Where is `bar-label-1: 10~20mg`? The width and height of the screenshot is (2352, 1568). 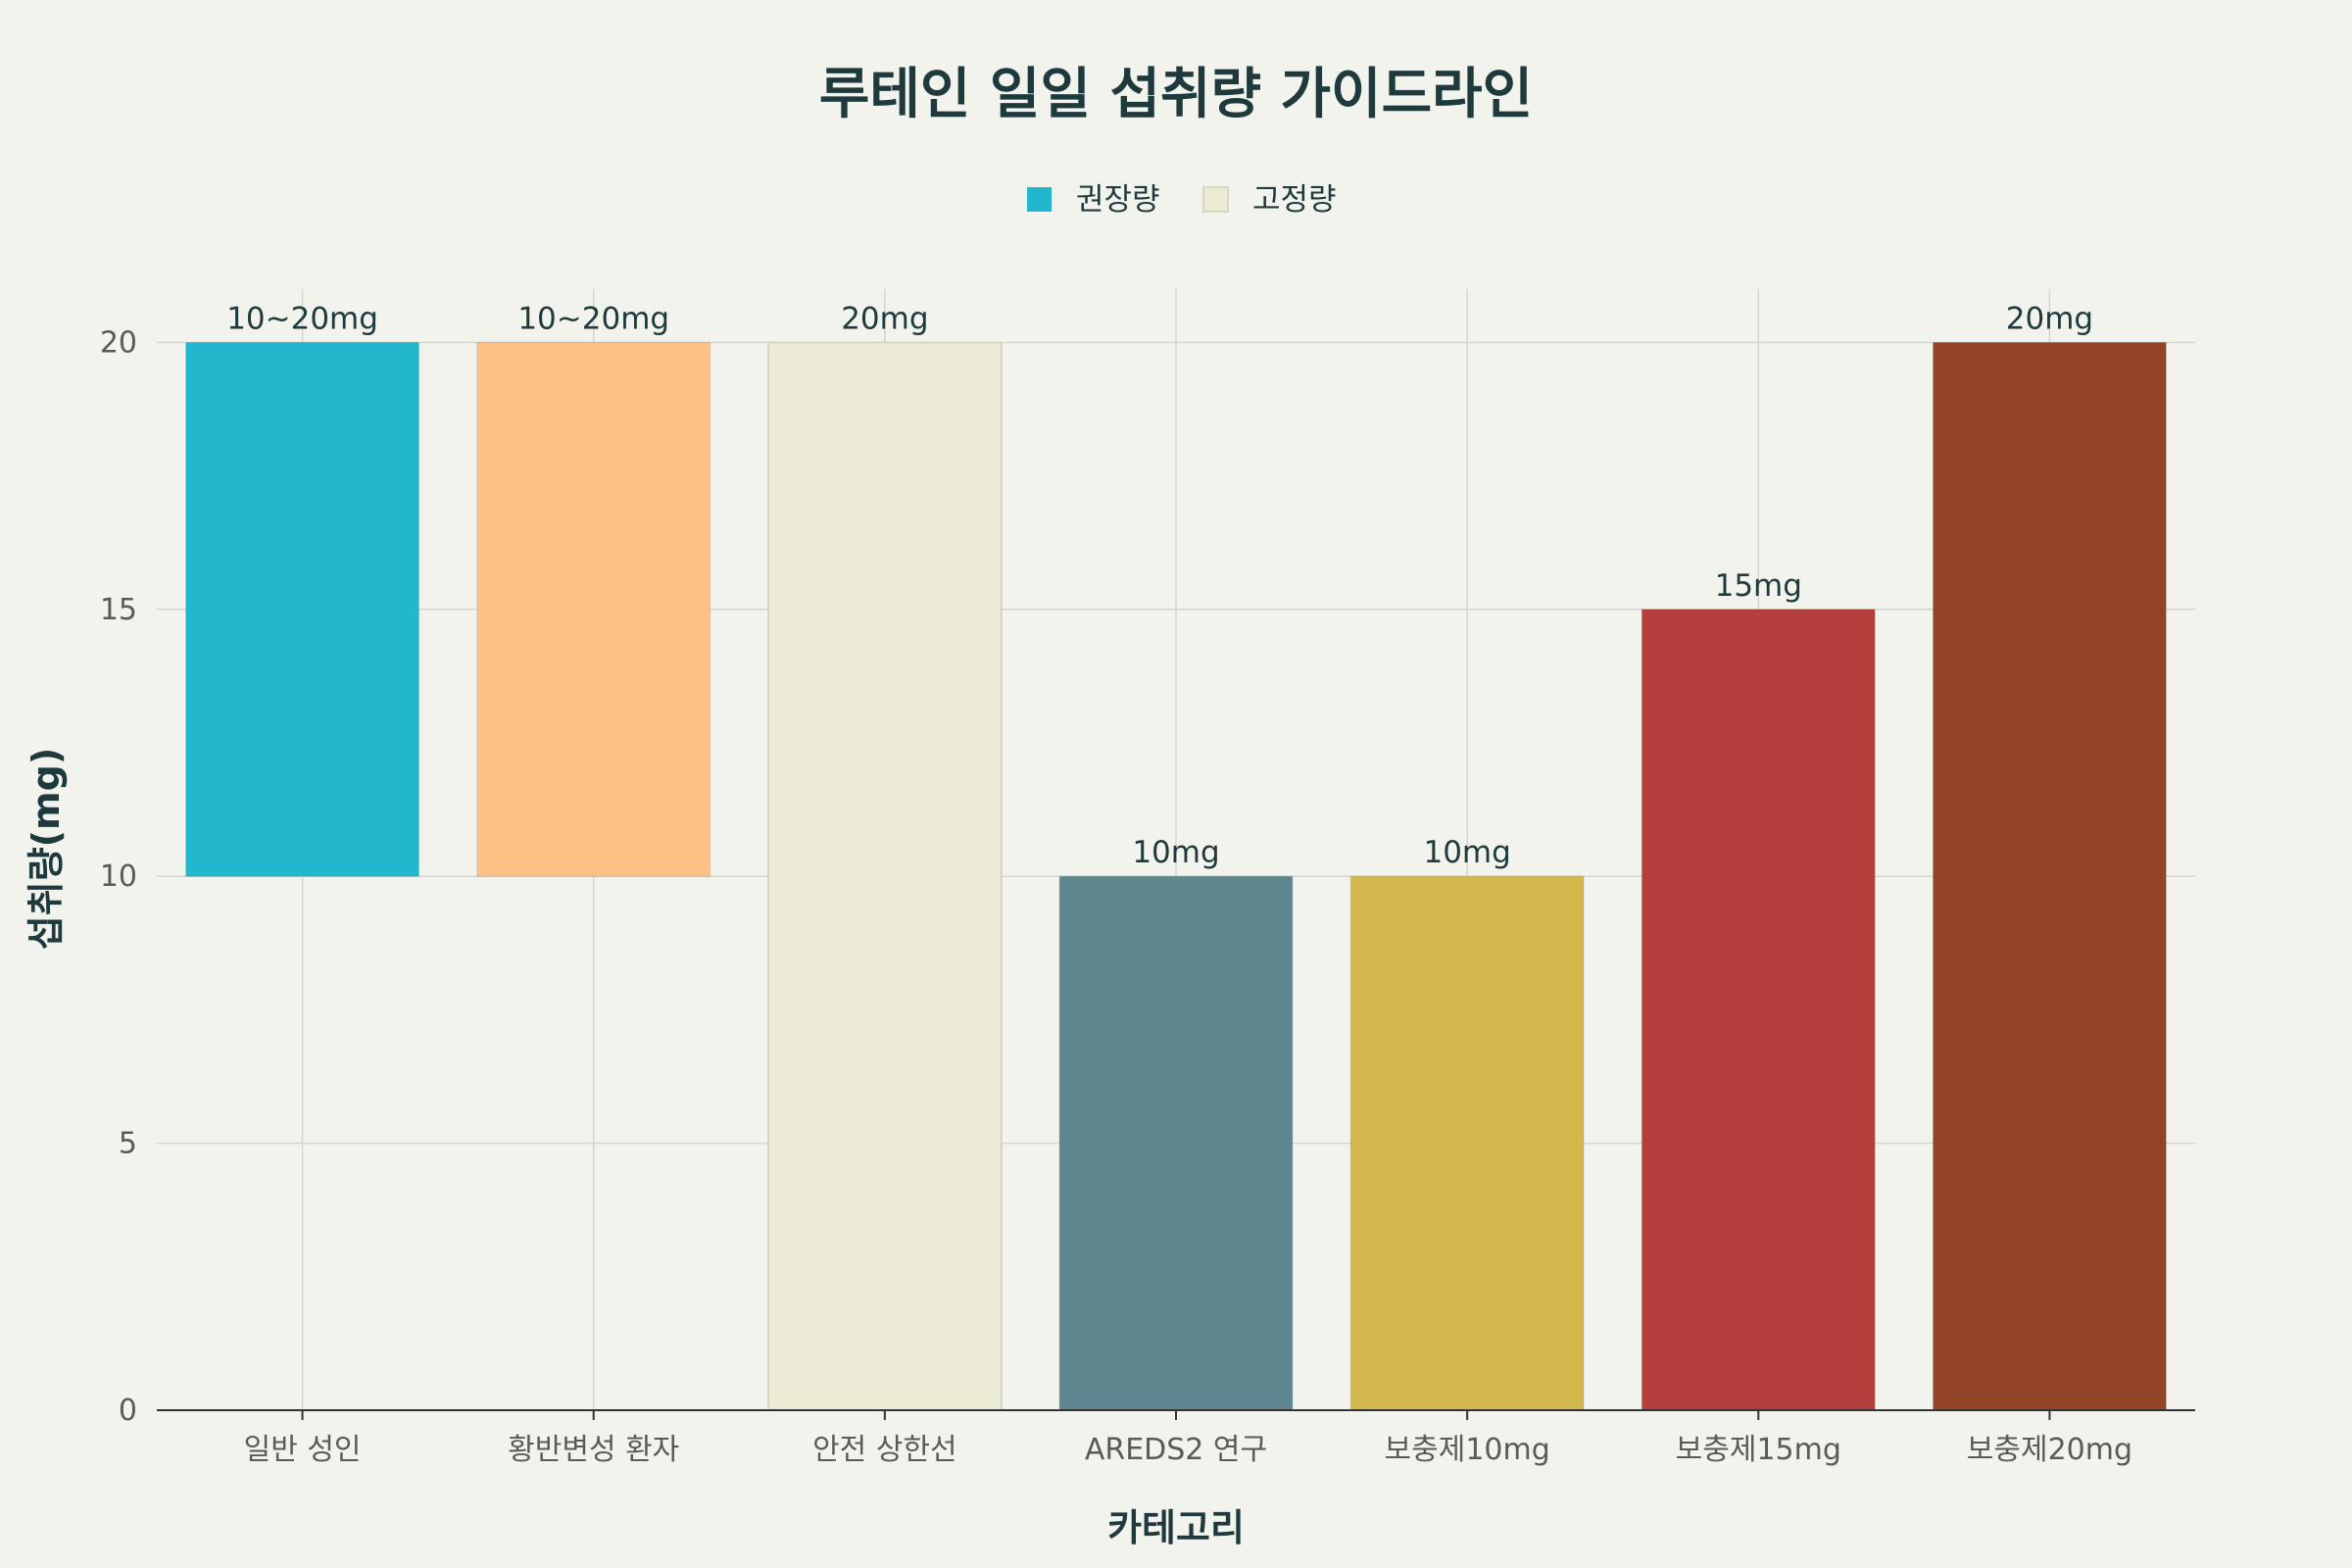 bar-label-1: 10~20mg is located at coordinates (593, 318).